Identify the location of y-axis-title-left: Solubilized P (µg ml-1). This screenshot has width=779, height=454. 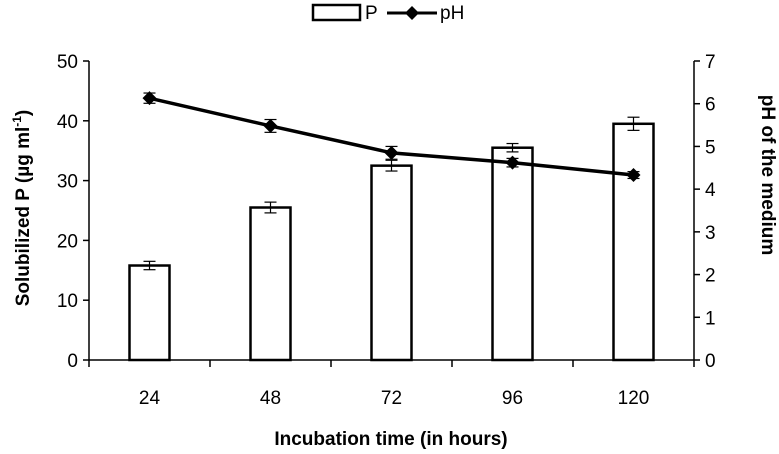
(22, 208).